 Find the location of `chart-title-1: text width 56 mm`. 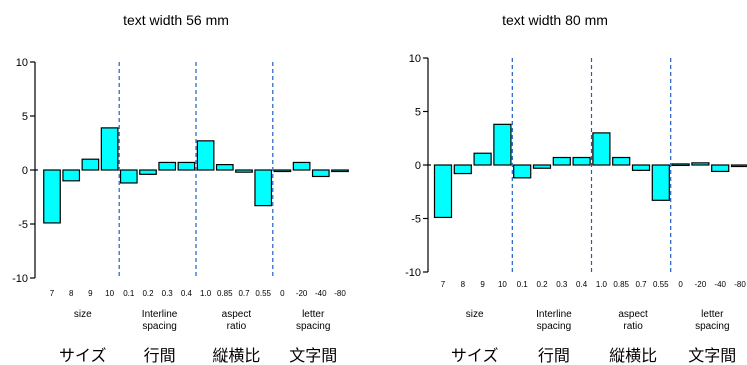

chart-title-1: text width 56 mm is located at coordinates (176, 20).